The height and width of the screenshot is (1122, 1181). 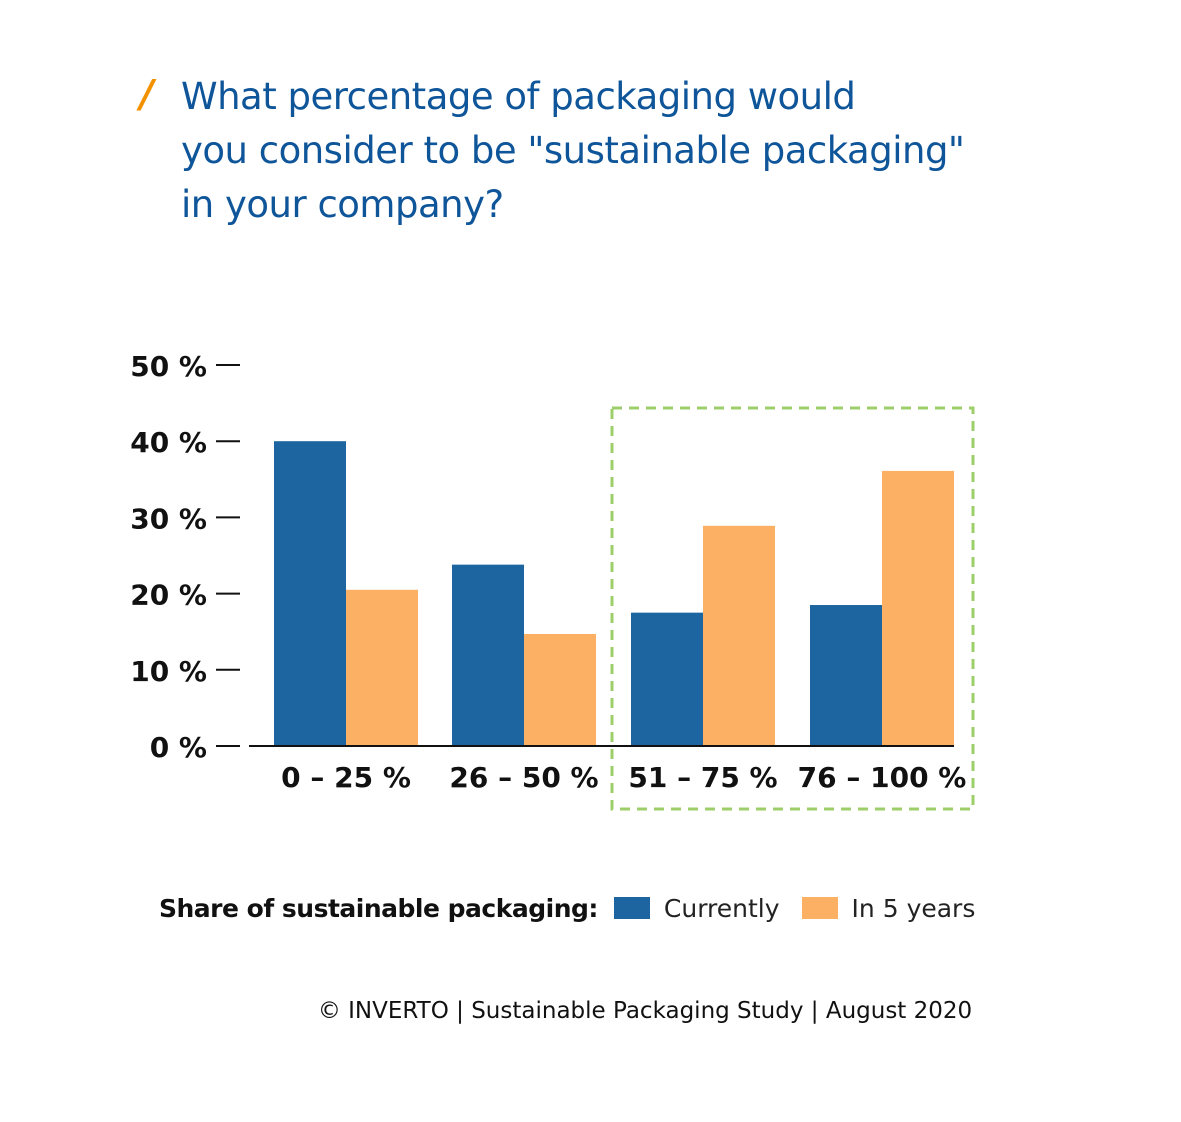 What do you see at coordinates (518, 96) in the screenshot?
I see `title-line-1: What percentage of packaging would` at bounding box center [518, 96].